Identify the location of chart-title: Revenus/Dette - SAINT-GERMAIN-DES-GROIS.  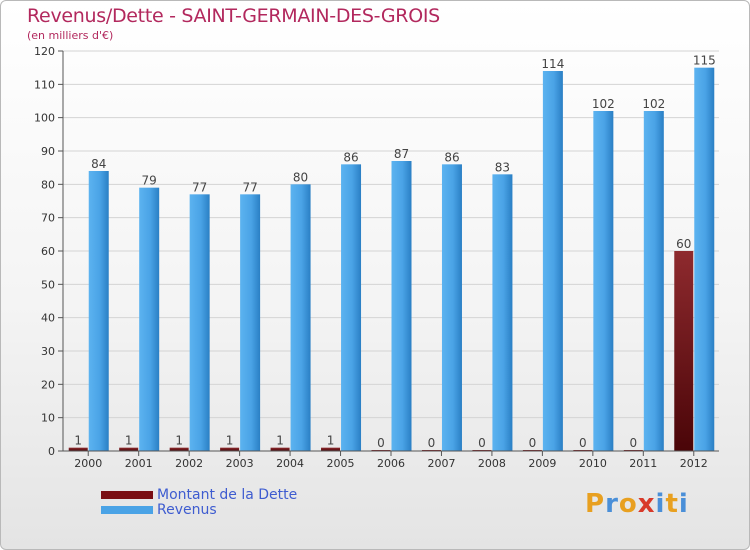
(233, 16).